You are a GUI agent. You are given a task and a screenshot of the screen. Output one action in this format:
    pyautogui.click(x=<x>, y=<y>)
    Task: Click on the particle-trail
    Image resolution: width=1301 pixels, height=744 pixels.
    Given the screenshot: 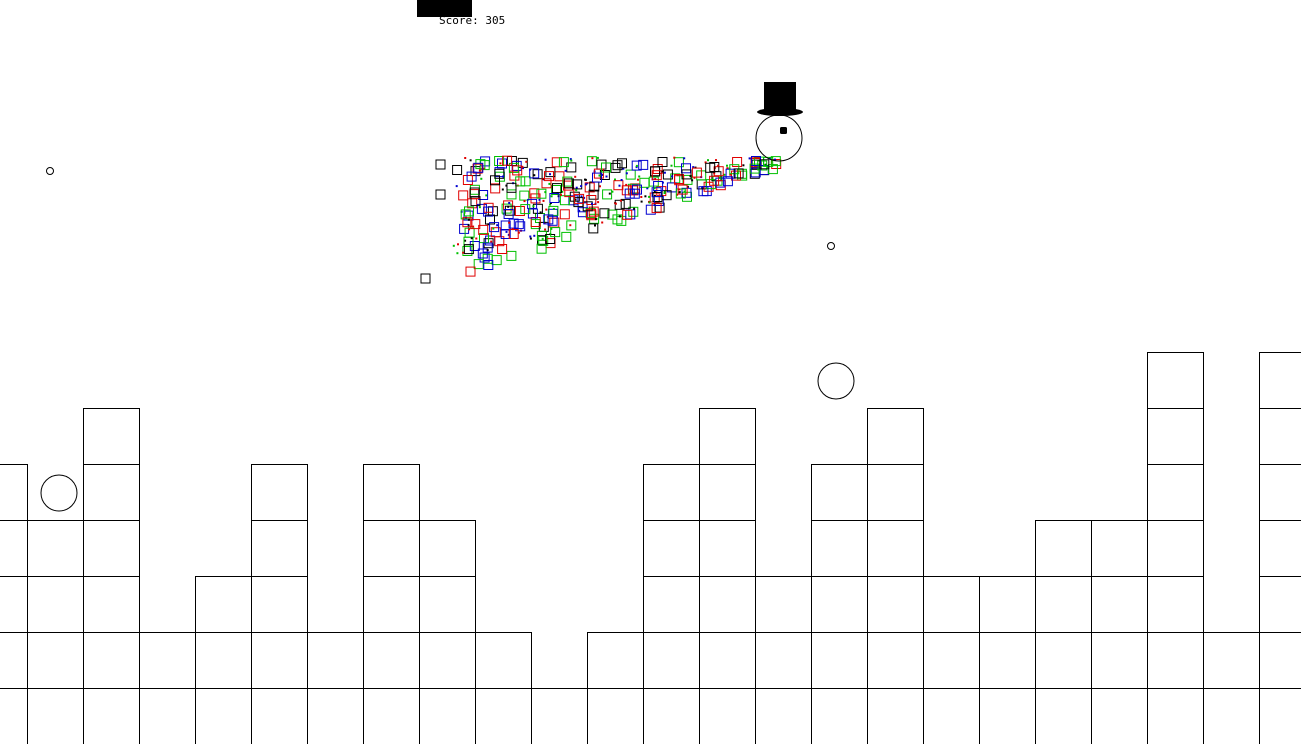 What is the action you would take?
    pyautogui.click(x=601, y=219)
    